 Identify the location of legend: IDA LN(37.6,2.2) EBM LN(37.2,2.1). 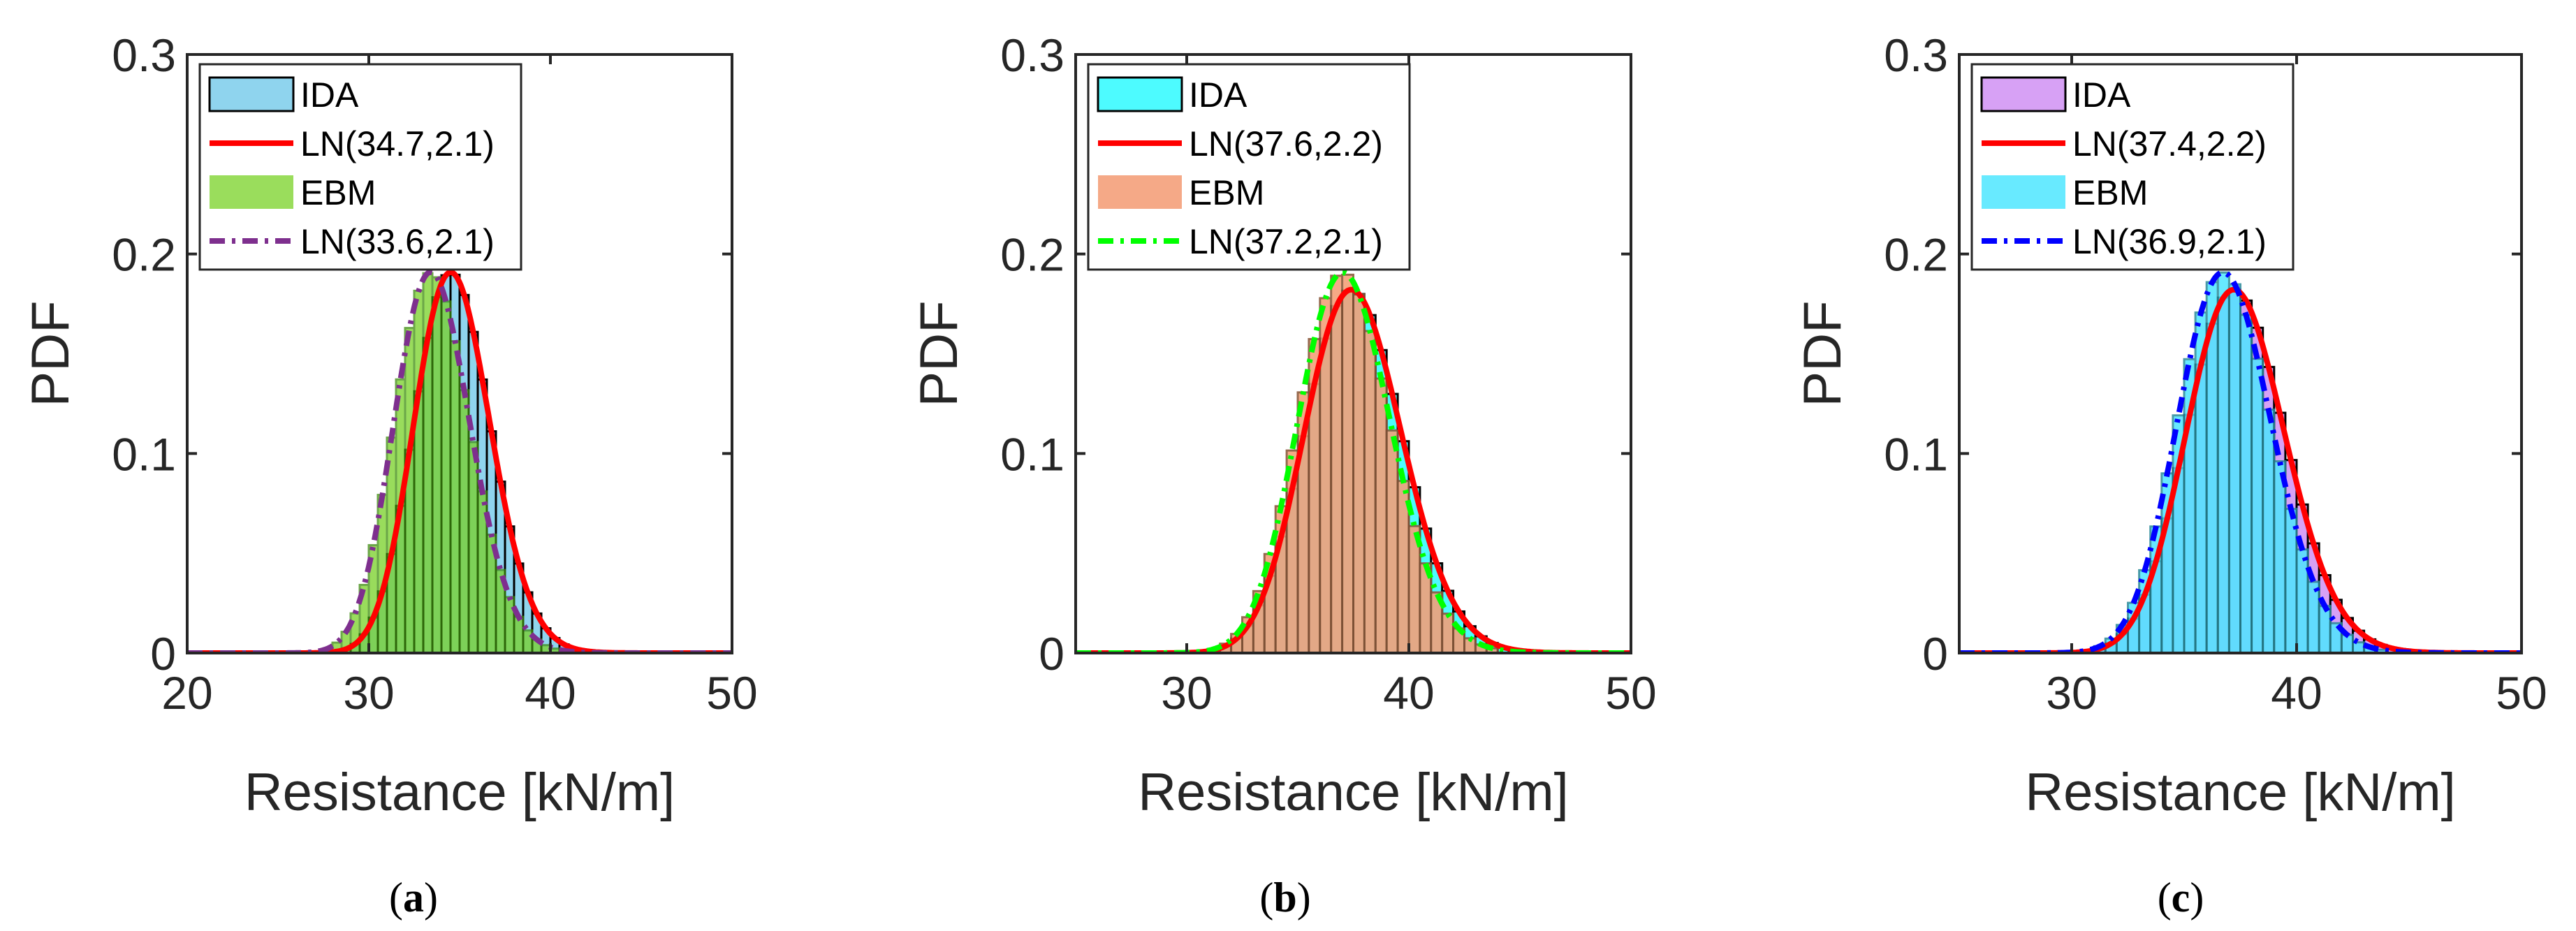
(1249, 167).